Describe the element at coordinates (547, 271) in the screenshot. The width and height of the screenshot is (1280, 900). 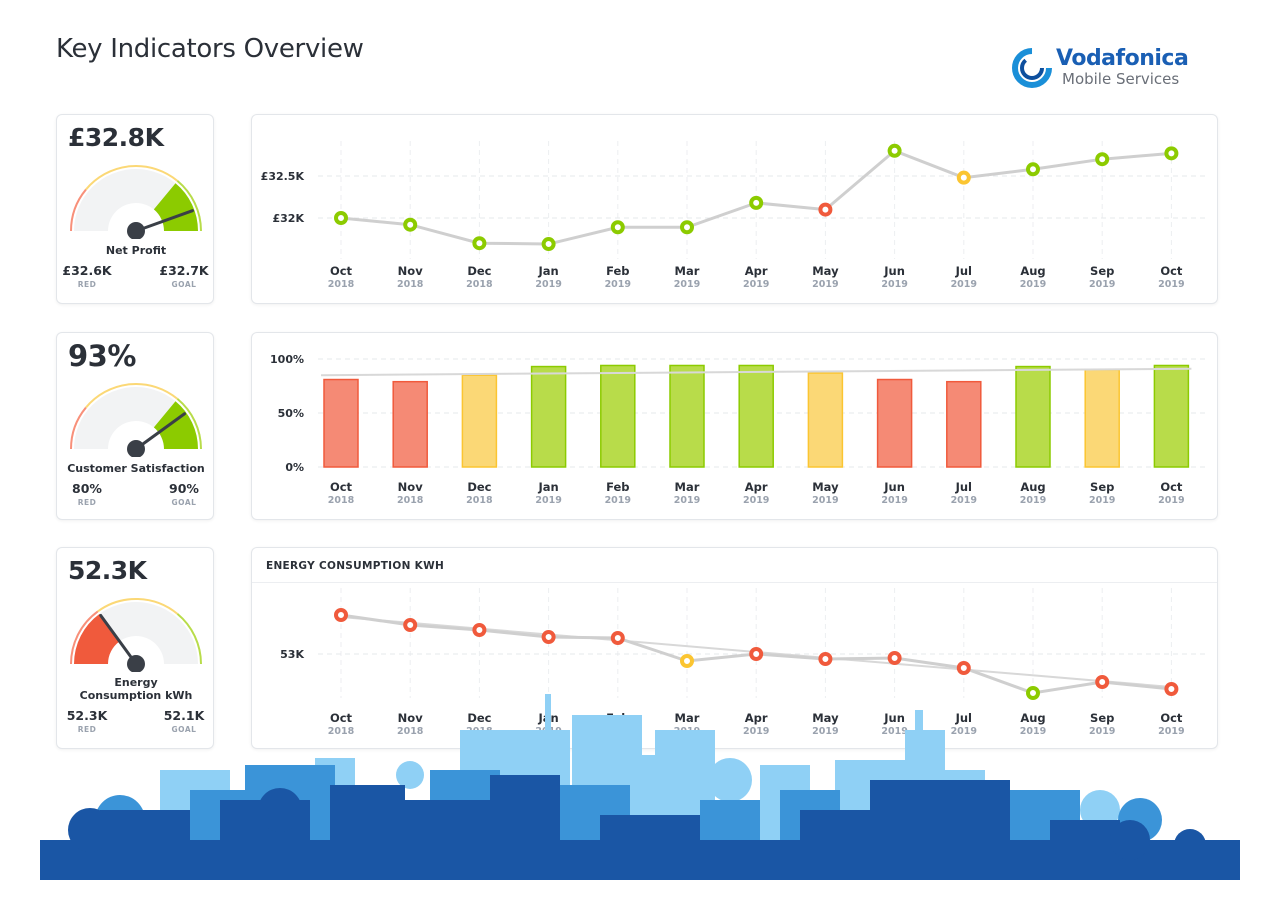
I see `x-tick-month: Jan` at that location.